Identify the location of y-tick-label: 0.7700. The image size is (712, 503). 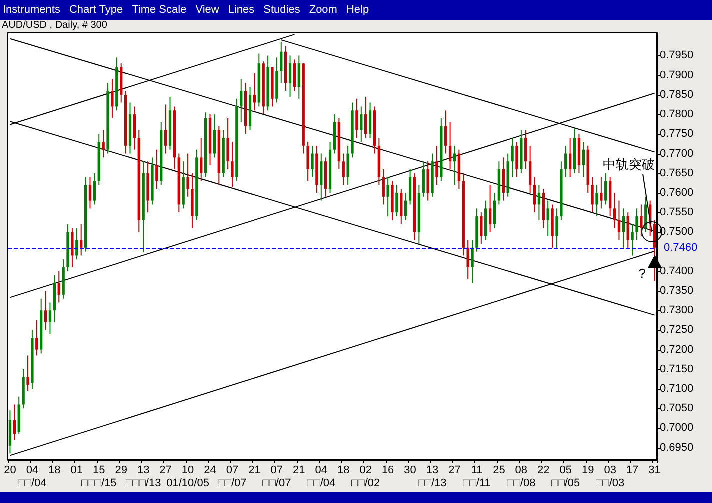
(677, 154).